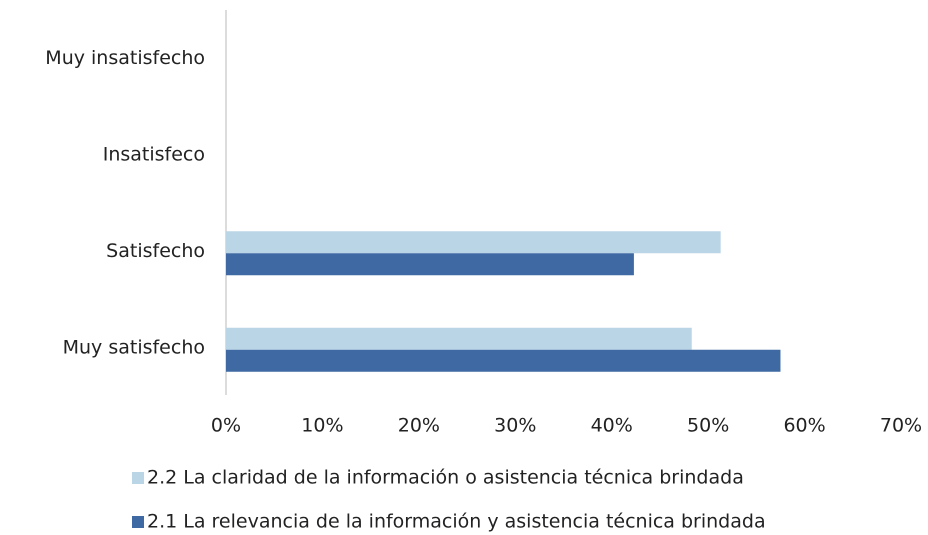  Describe the element at coordinates (155, 251) in the screenshot. I see `y-tick-label: Satisfecho` at that location.